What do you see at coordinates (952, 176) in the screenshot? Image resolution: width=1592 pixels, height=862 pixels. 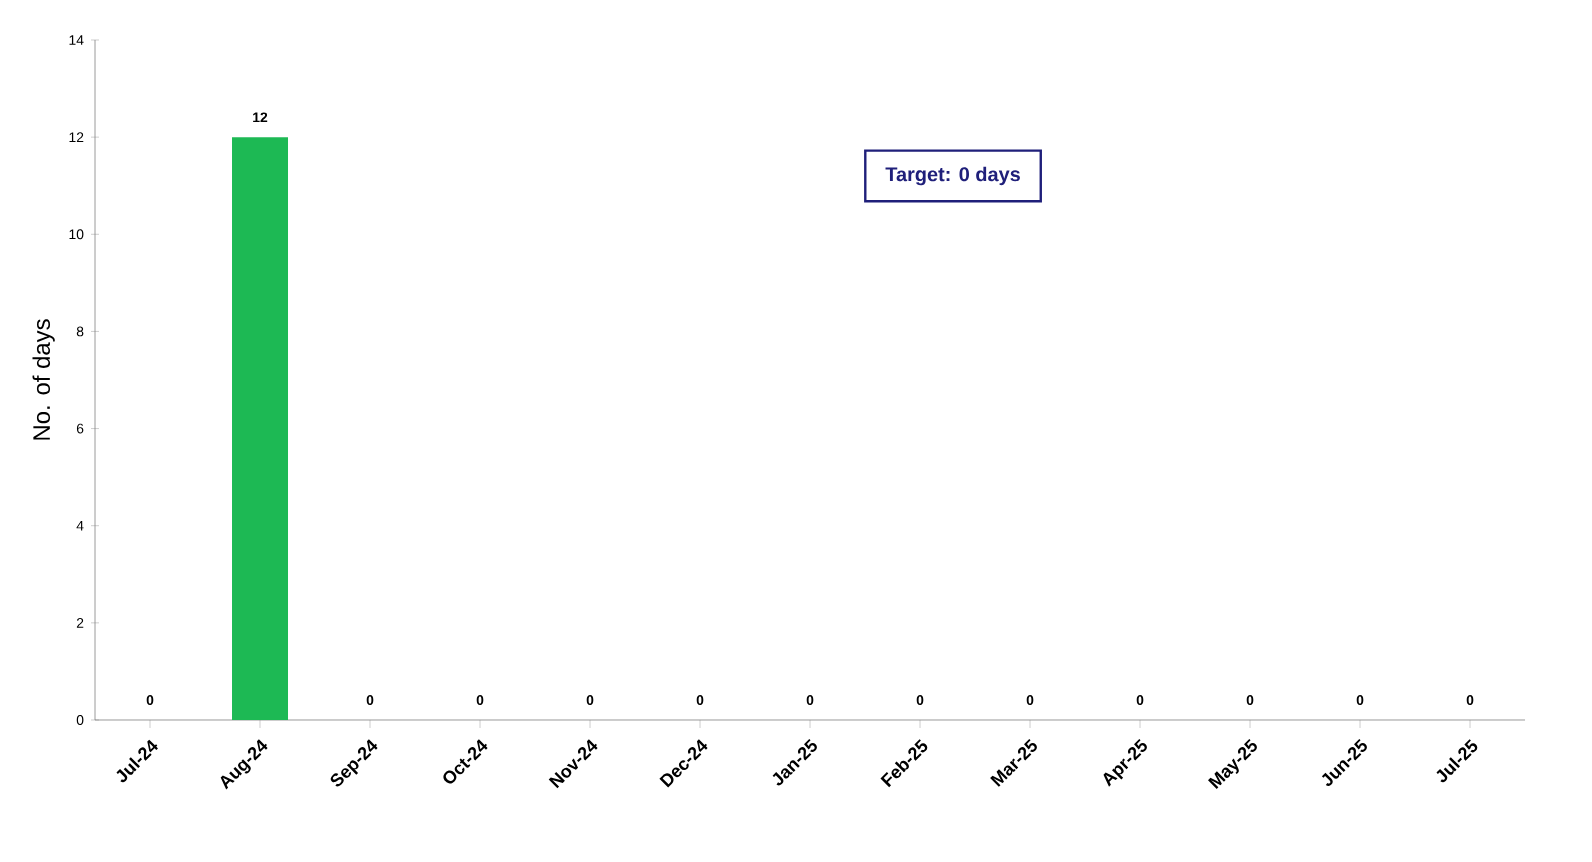 I see `annotation: Target: 0 days` at bounding box center [952, 176].